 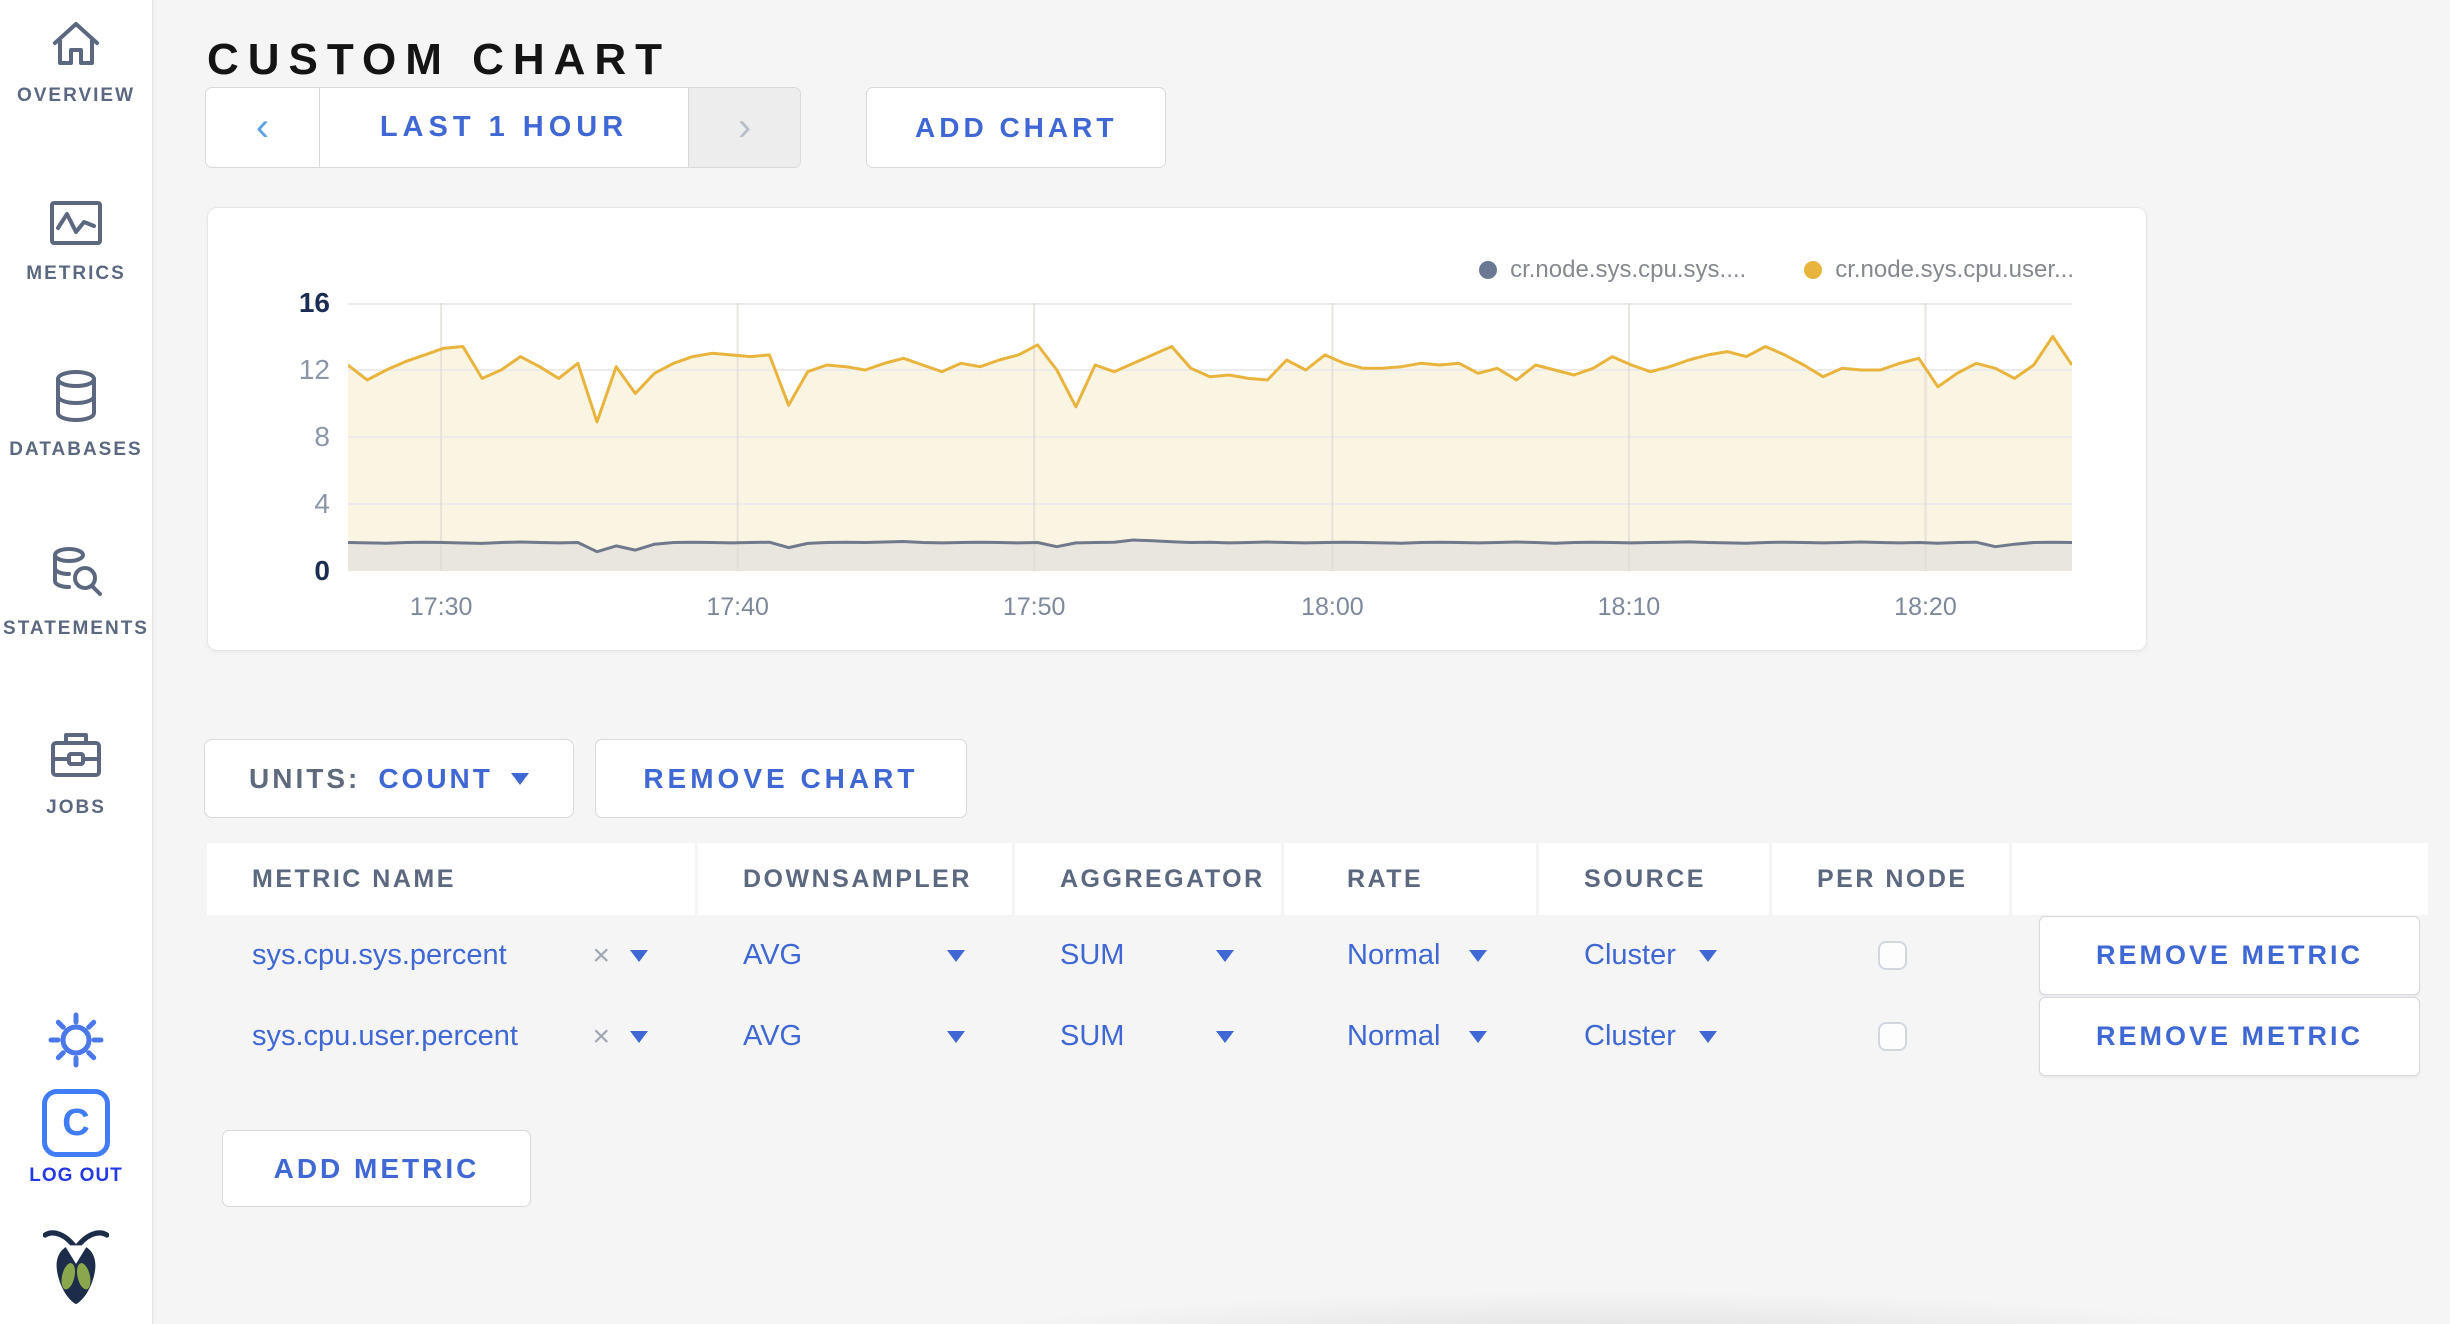 I want to click on sidebar-item-databases: DATABASES, so click(x=76, y=414).